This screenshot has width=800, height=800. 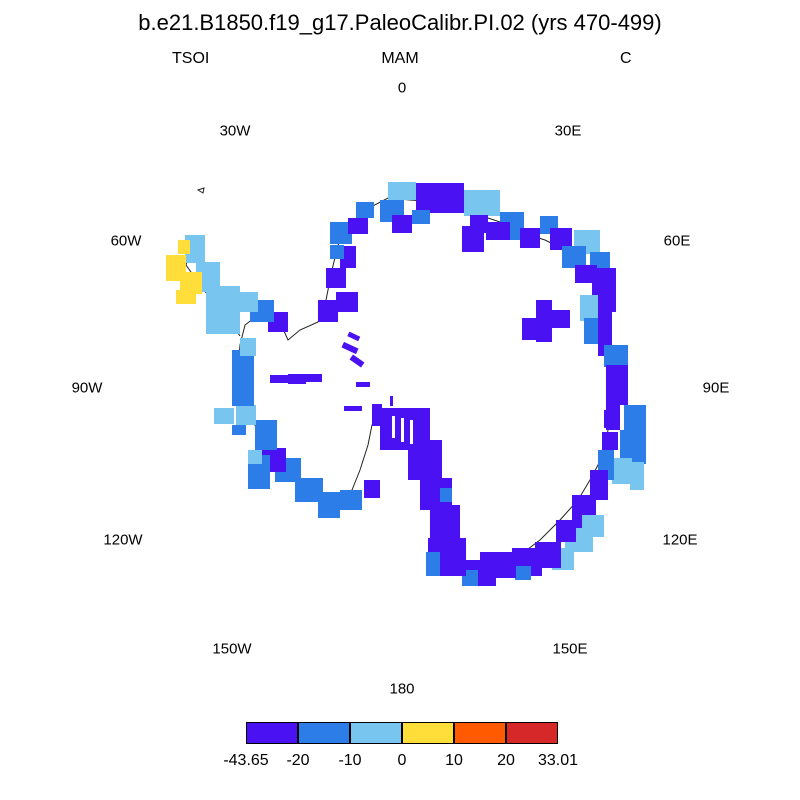 What do you see at coordinates (402, 88) in the screenshot?
I see `lon-label: 0` at bounding box center [402, 88].